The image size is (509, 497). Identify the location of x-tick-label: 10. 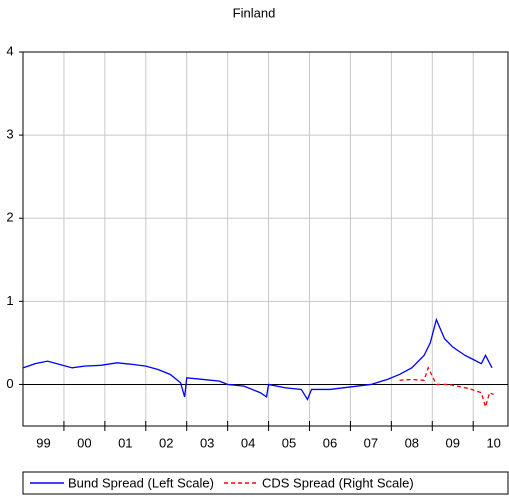
(493, 442).